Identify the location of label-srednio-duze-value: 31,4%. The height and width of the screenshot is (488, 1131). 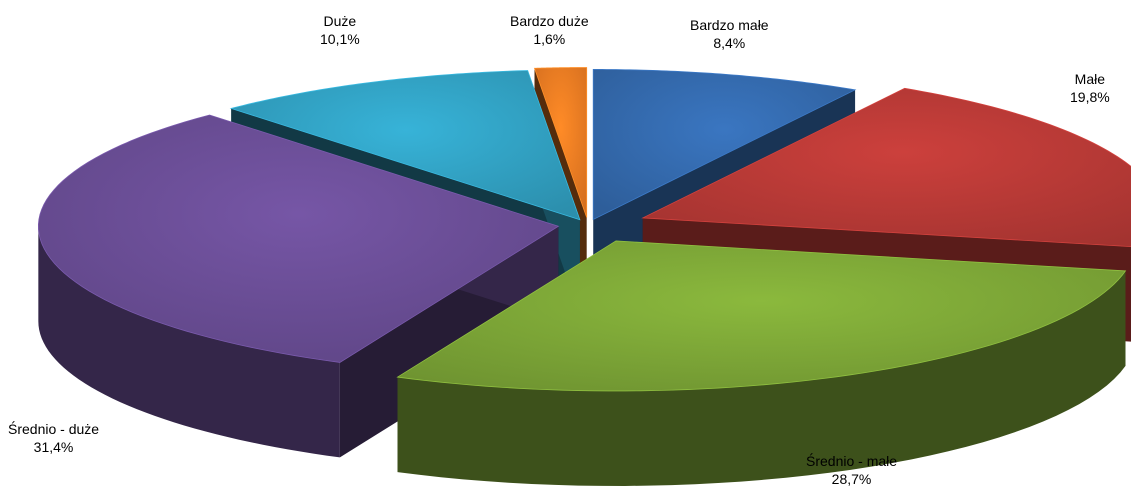
(53, 447).